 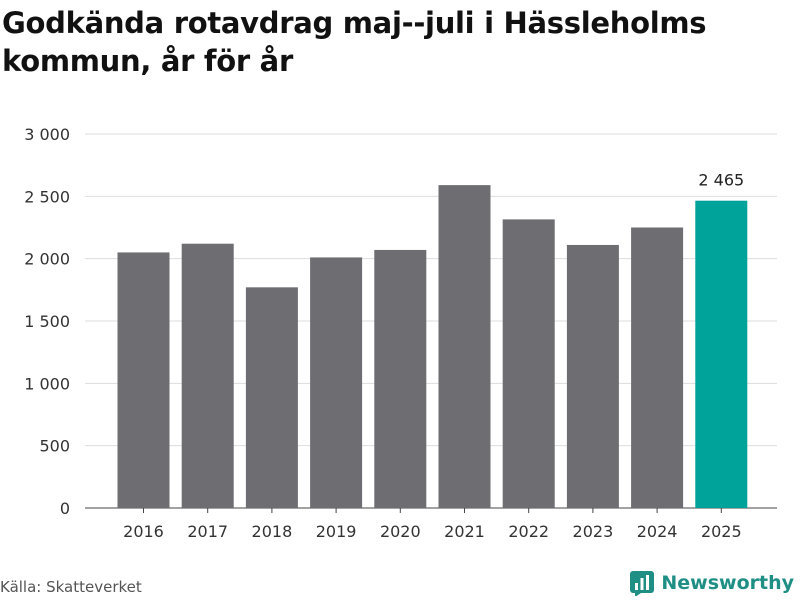 I want to click on x-tick-label: 2023, so click(x=593, y=531).